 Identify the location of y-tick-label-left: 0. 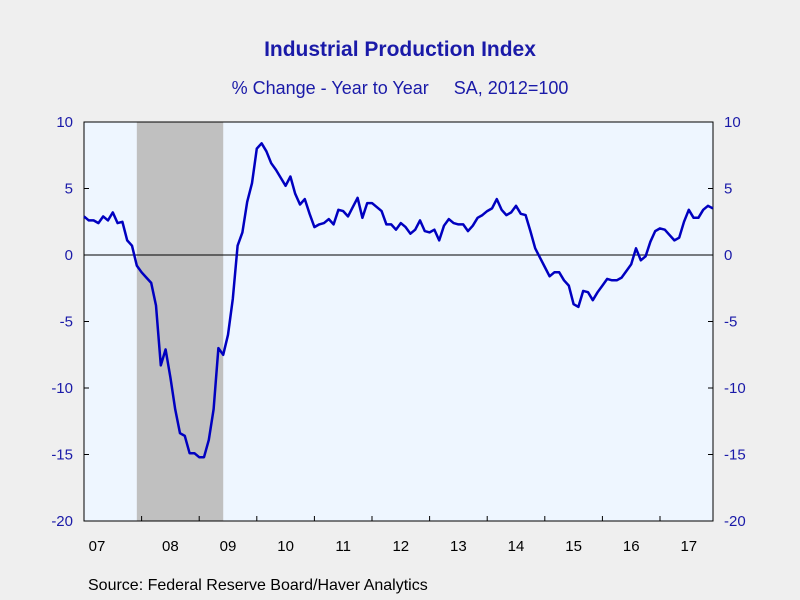
(69, 255).